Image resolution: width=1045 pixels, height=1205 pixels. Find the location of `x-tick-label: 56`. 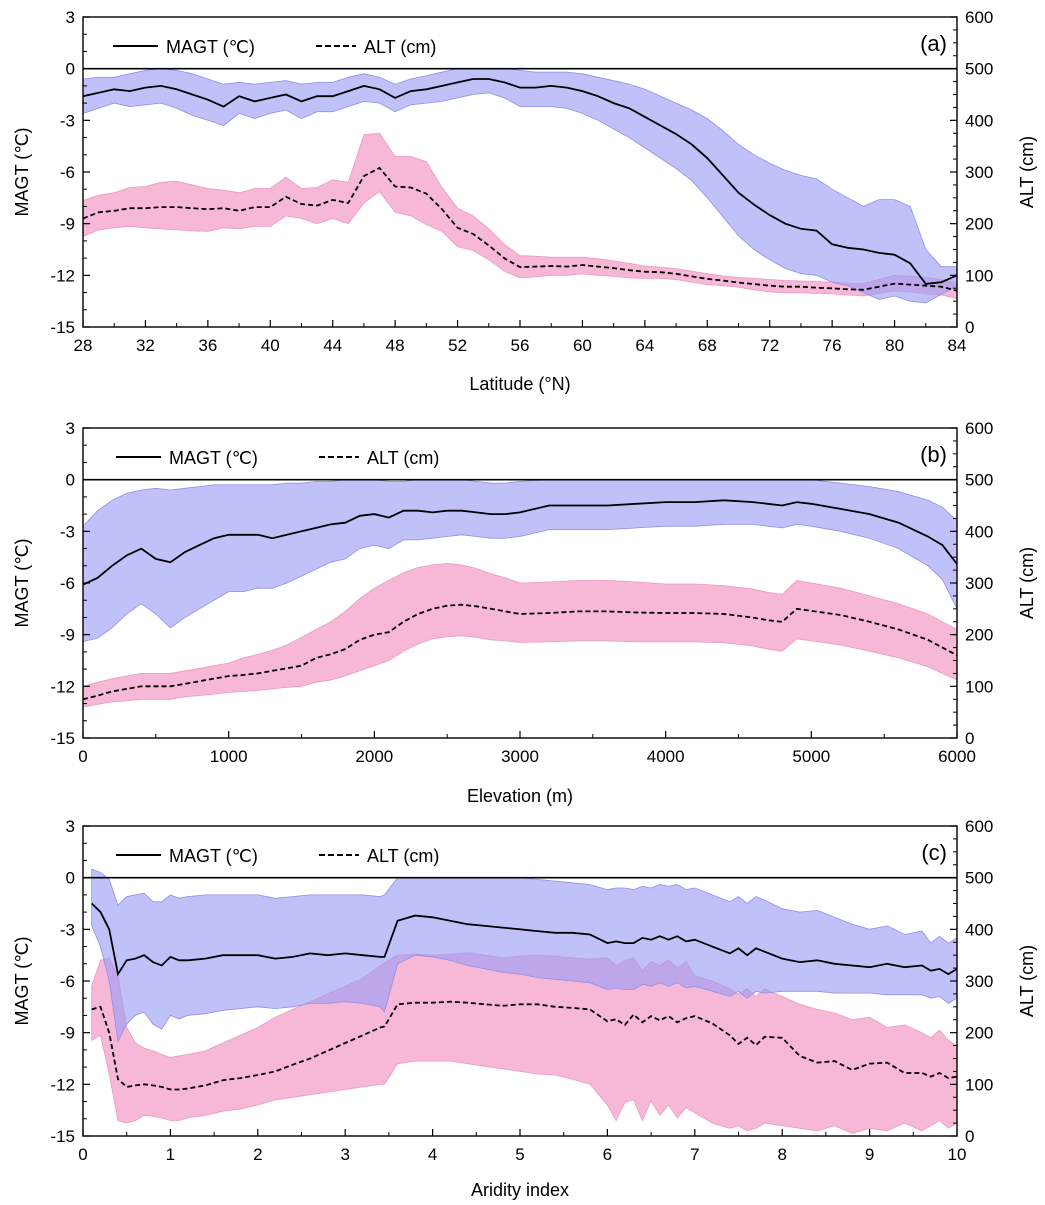

x-tick-label: 56 is located at coordinates (520, 345).